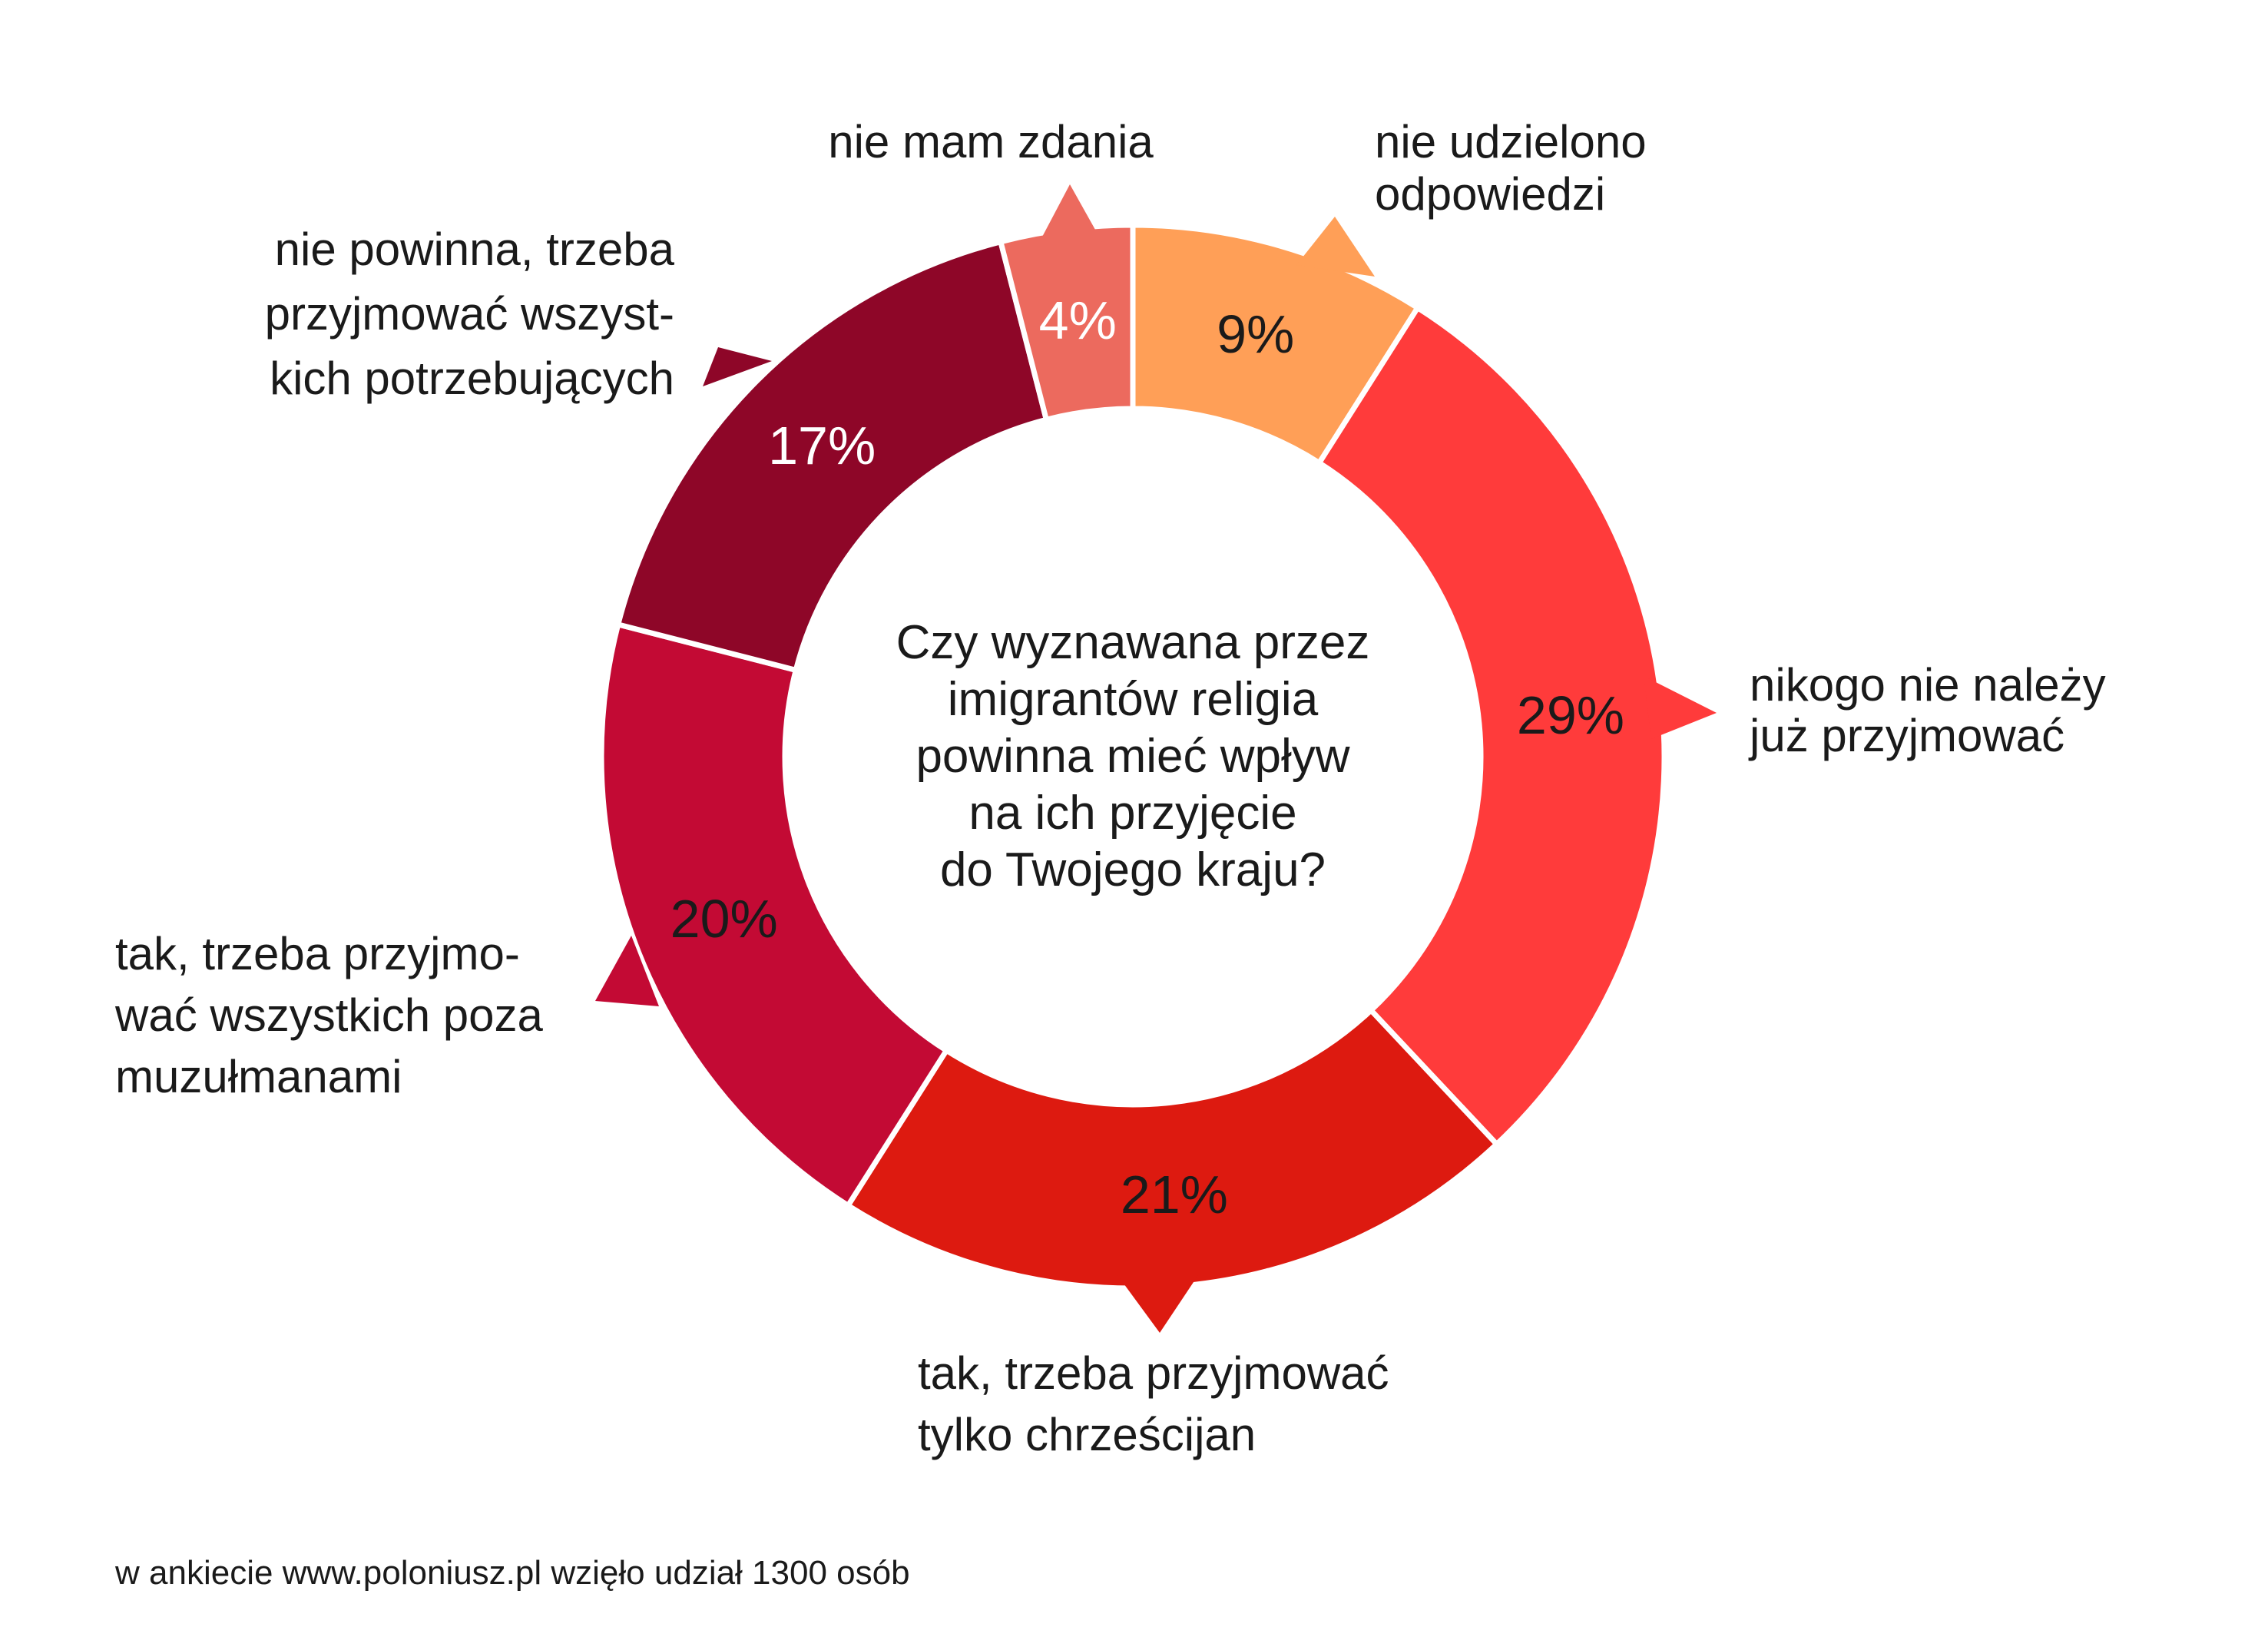 This screenshot has height=1637, width=2268. What do you see at coordinates (1511, 142) in the screenshot?
I see `category-label-line: nie udzielono` at bounding box center [1511, 142].